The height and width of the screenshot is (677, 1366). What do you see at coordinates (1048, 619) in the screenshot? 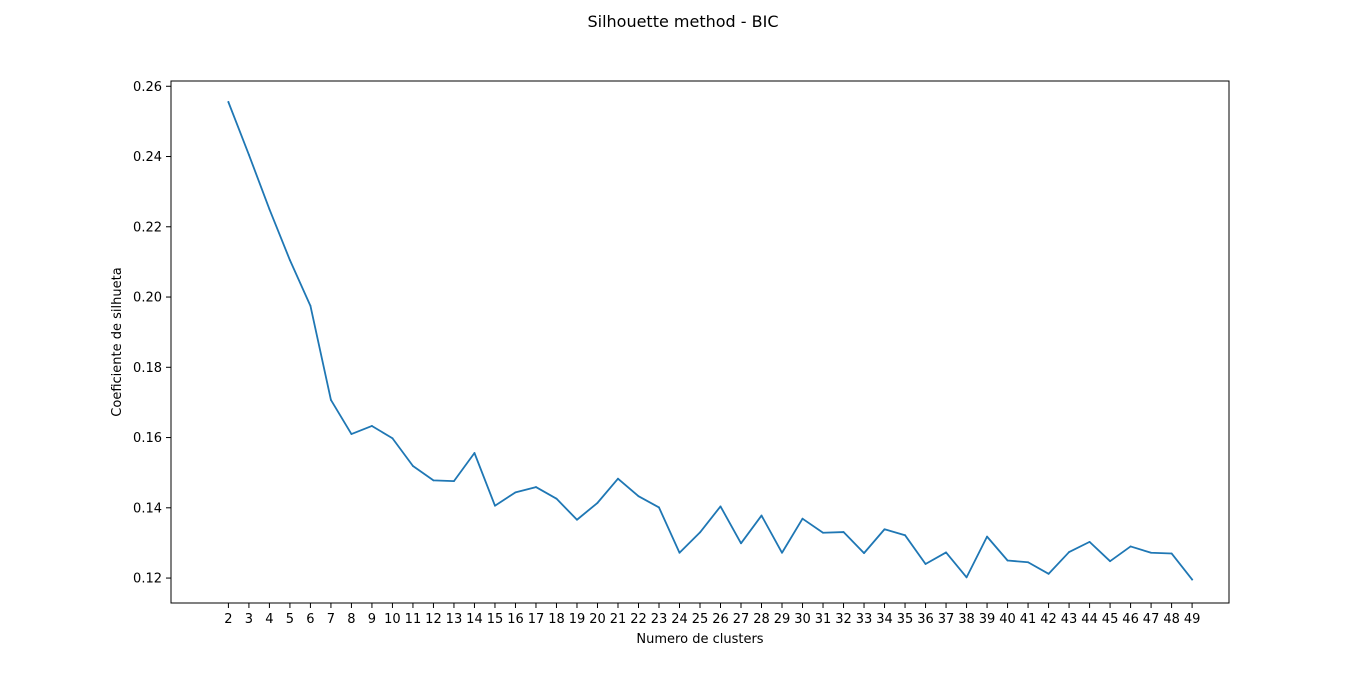
I see `x-tick-label: 42` at bounding box center [1048, 619].